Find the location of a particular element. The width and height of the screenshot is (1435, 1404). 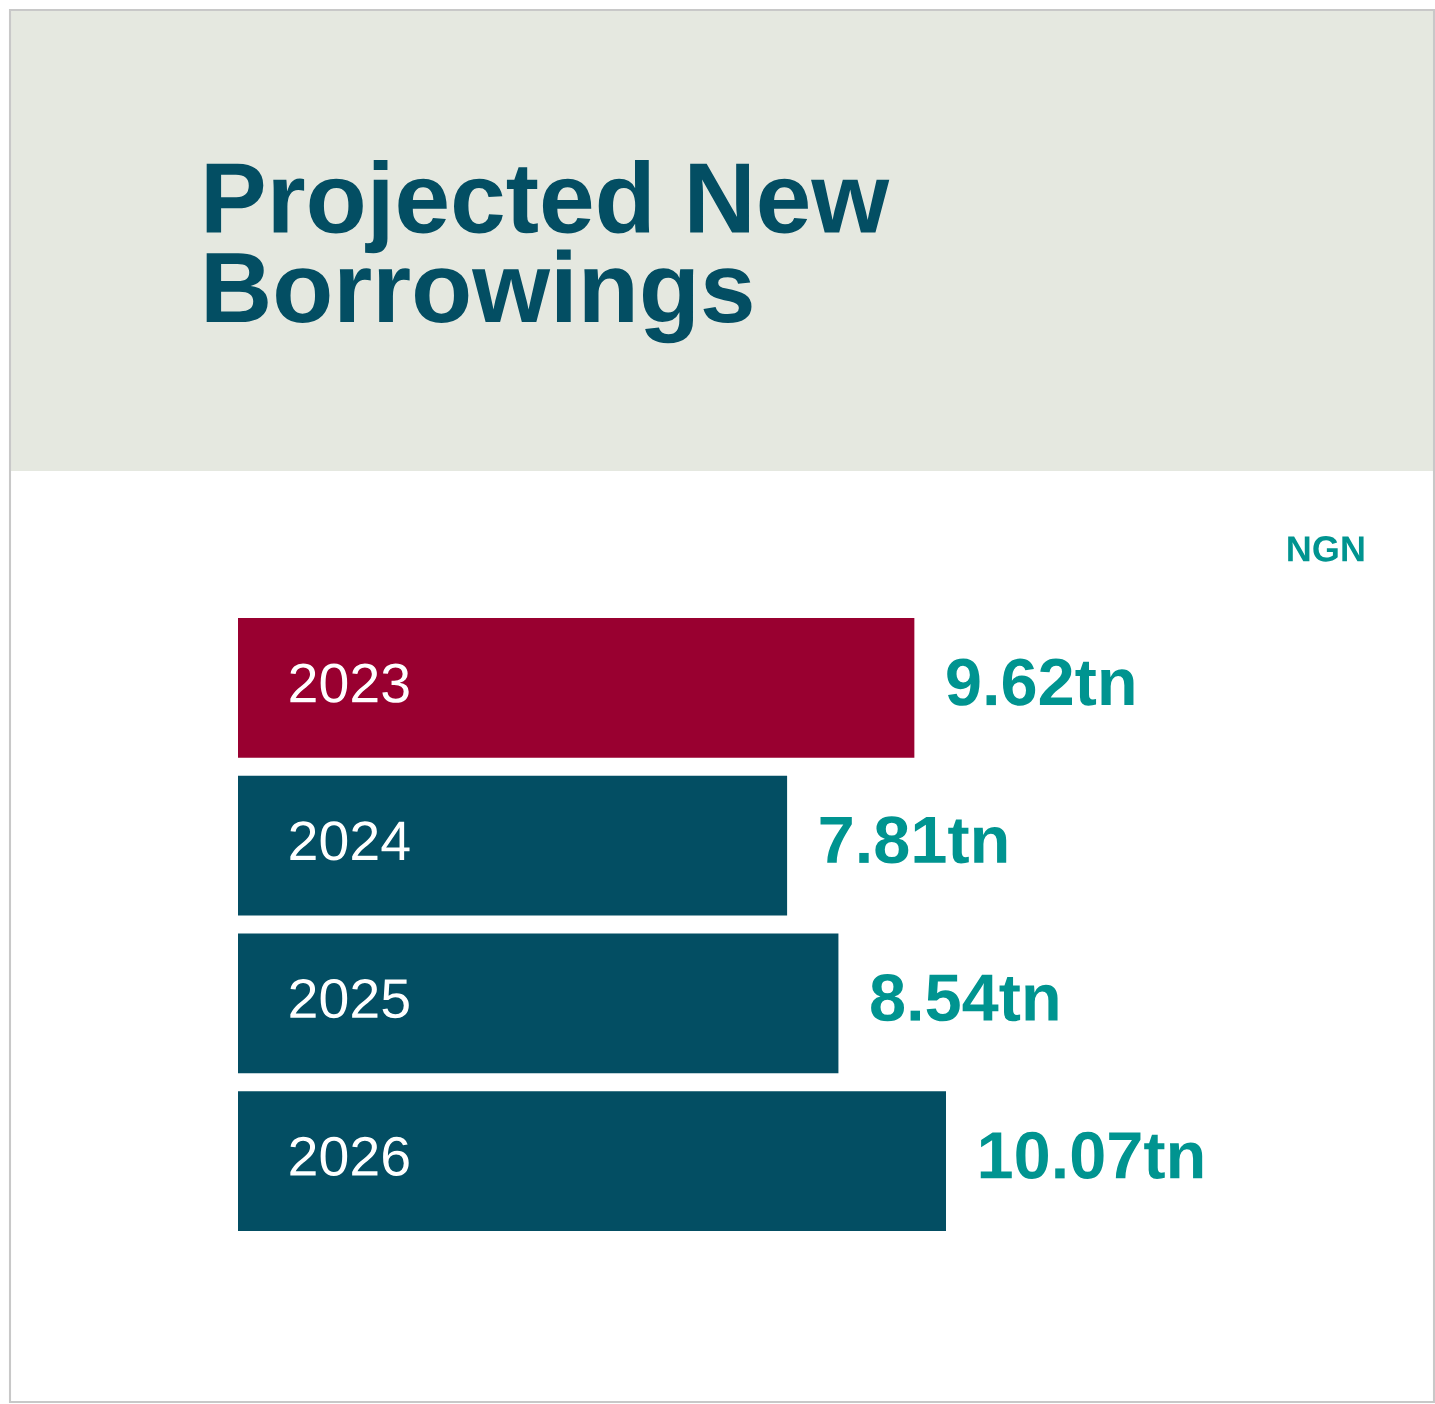

text: NGN is located at coordinates (1326, 549).